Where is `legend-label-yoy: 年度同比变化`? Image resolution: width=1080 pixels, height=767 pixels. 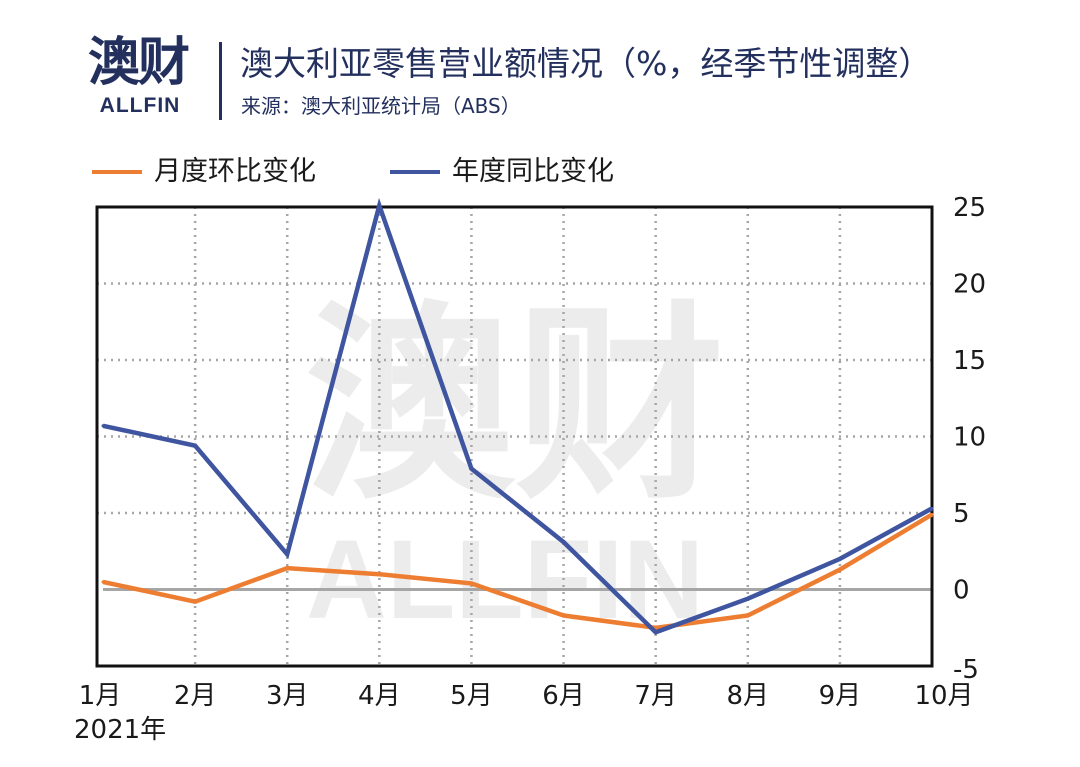 legend-label-yoy: 年度同比变化 is located at coordinates (533, 171).